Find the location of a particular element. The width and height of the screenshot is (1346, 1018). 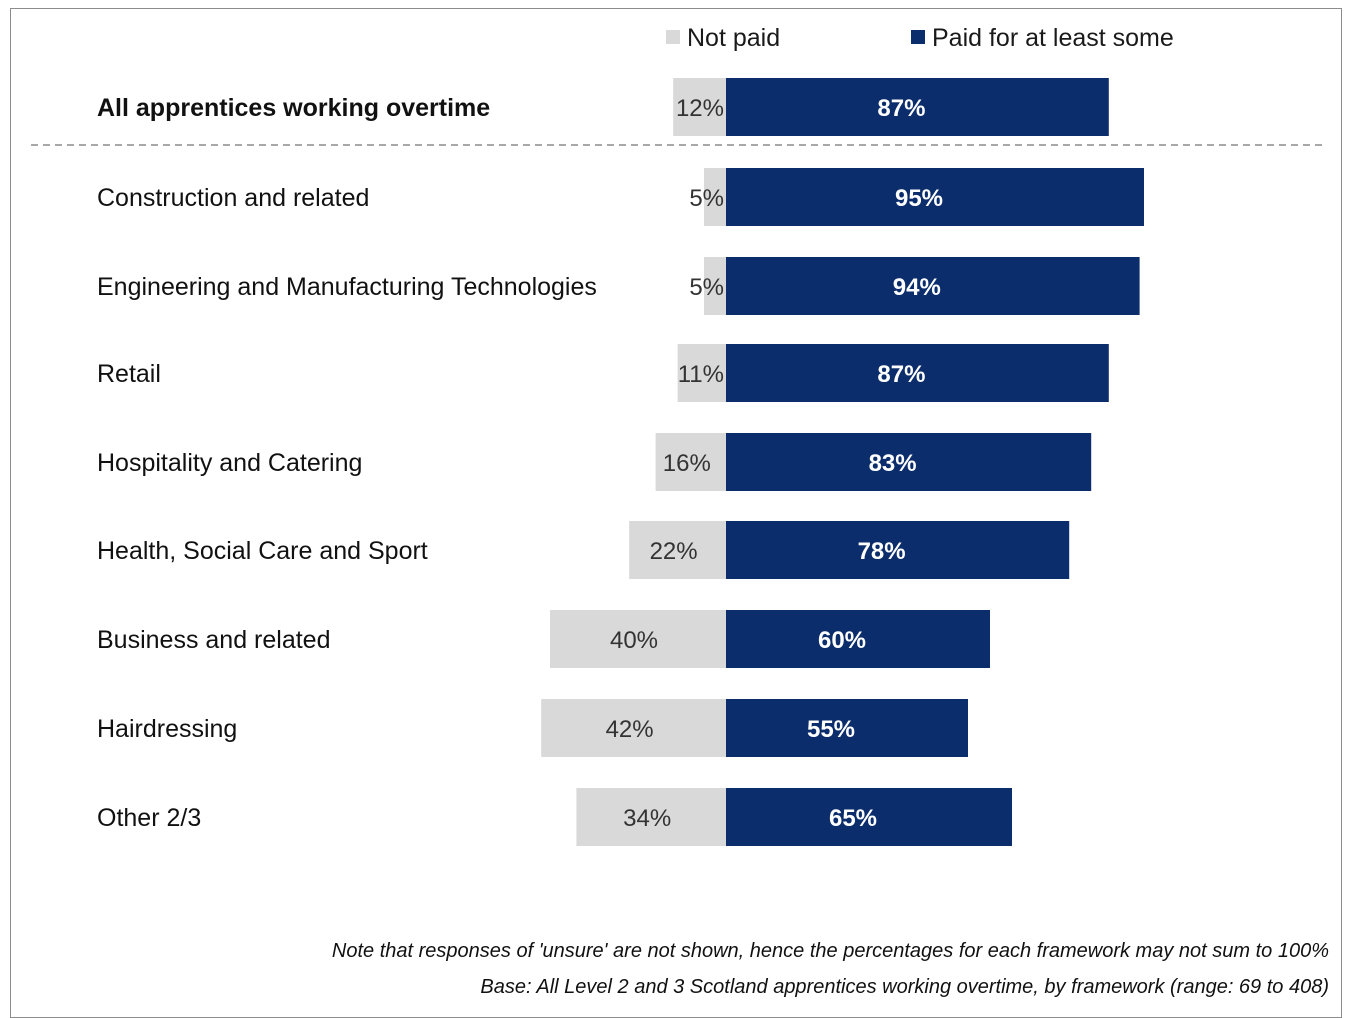

category-label: Other 2/3 is located at coordinates (149, 818).